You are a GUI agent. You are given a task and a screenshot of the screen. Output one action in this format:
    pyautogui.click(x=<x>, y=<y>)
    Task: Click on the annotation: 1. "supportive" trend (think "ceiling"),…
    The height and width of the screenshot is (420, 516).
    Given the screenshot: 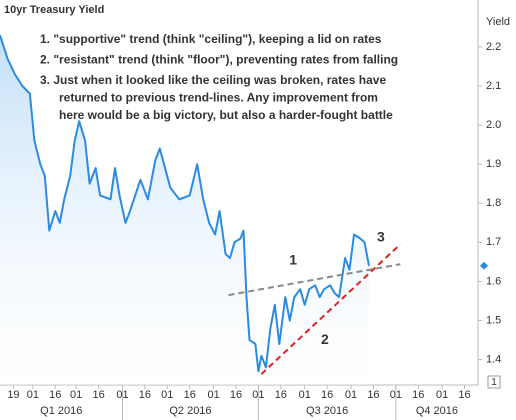 What is the action you would take?
    pyautogui.click(x=211, y=39)
    